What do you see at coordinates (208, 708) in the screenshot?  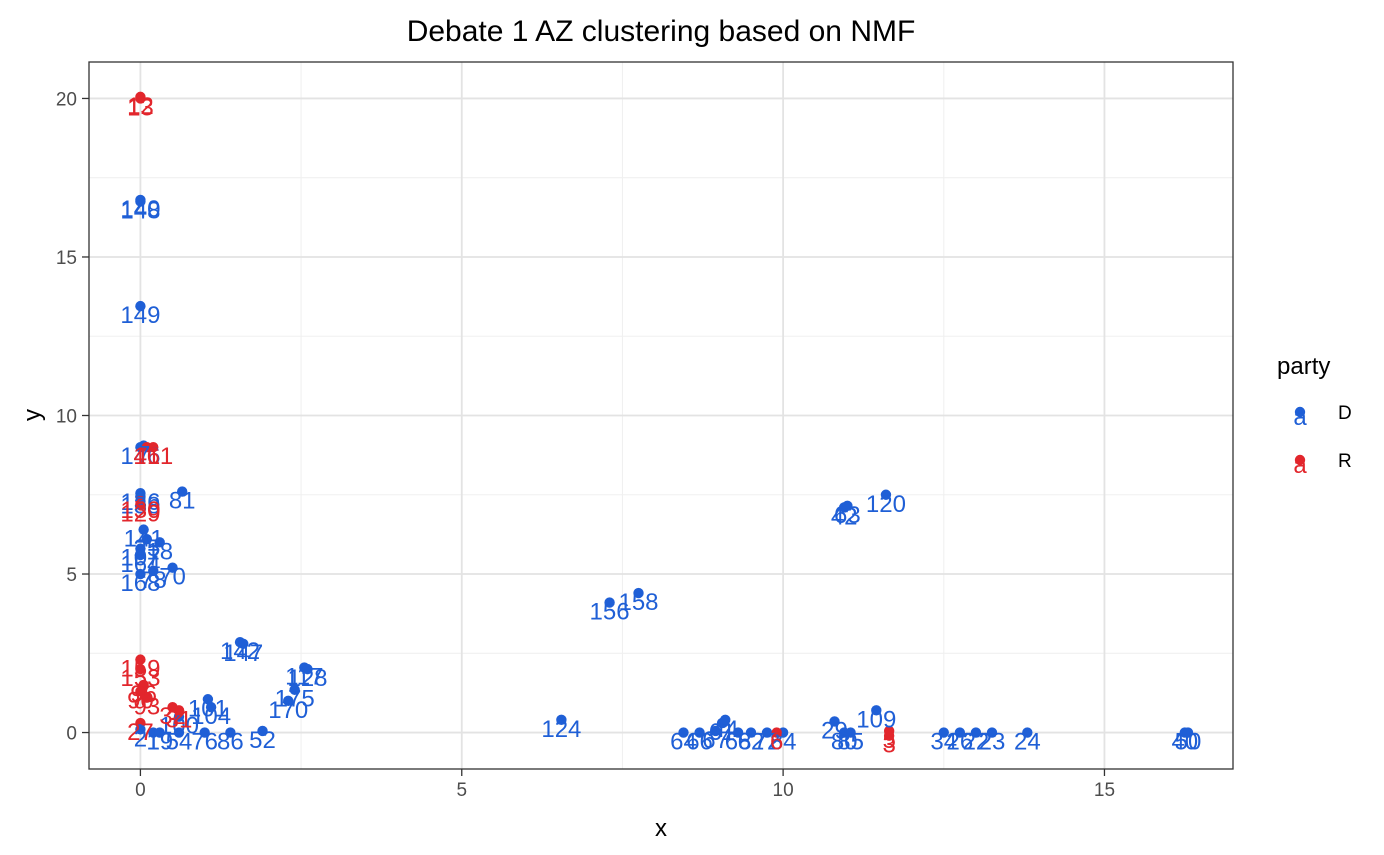 I see `point-label: 101` at bounding box center [208, 708].